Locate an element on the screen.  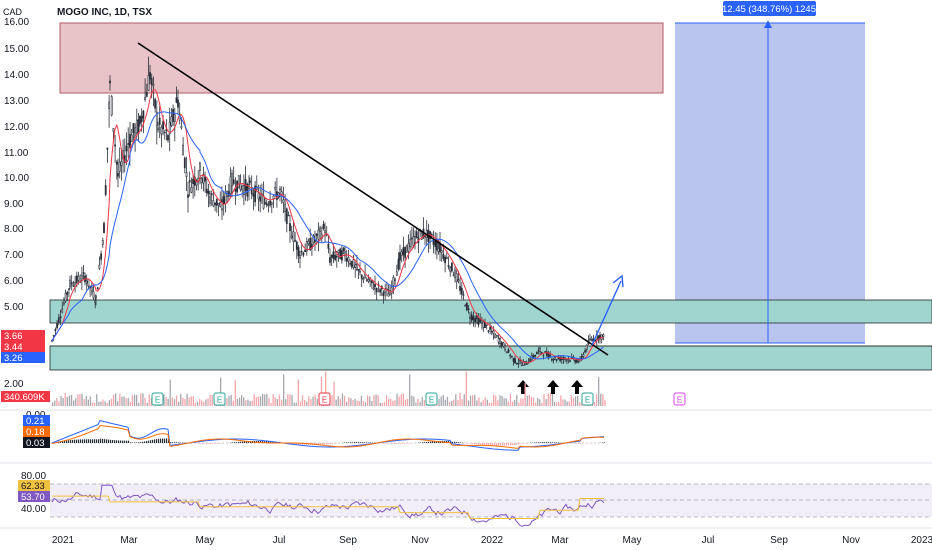
symbol-title: MOGO INC, 1D, TSX is located at coordinates (105, 12).